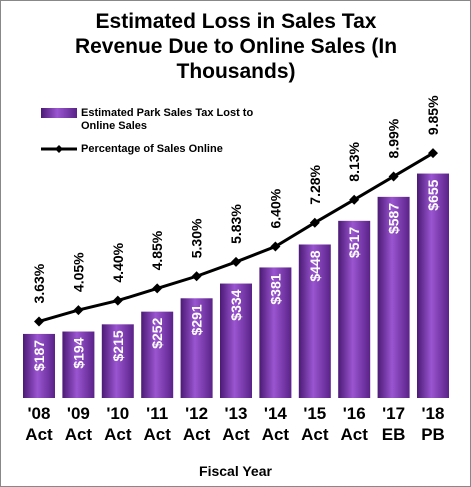 This screenshot has width=471, height=487. I want to click on line-value-label: 4.40%, so click(118, 262).